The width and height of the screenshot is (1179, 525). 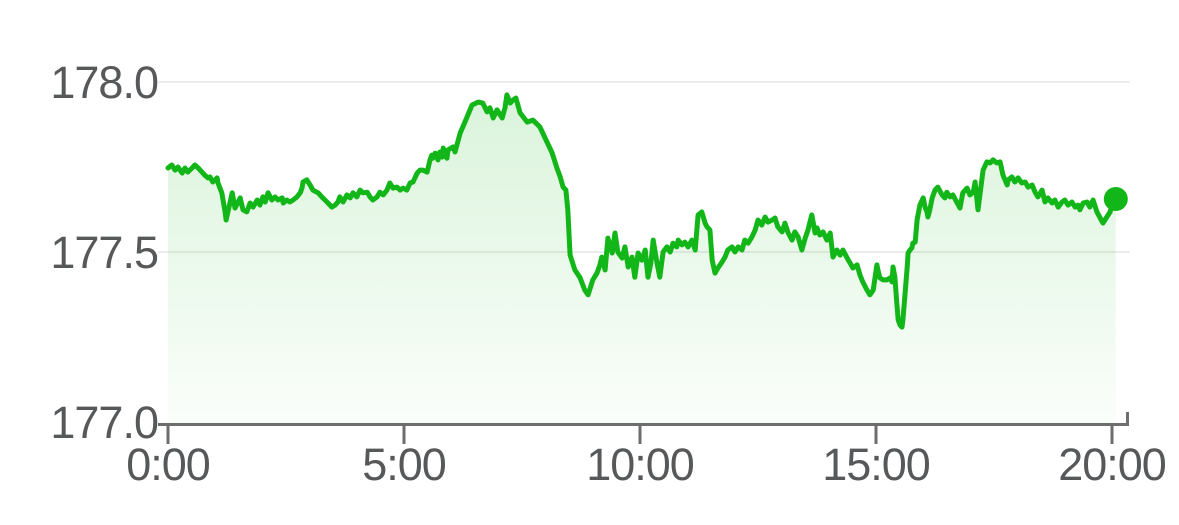 I want to click on current-price-dot, so click(x=1115, y=199).